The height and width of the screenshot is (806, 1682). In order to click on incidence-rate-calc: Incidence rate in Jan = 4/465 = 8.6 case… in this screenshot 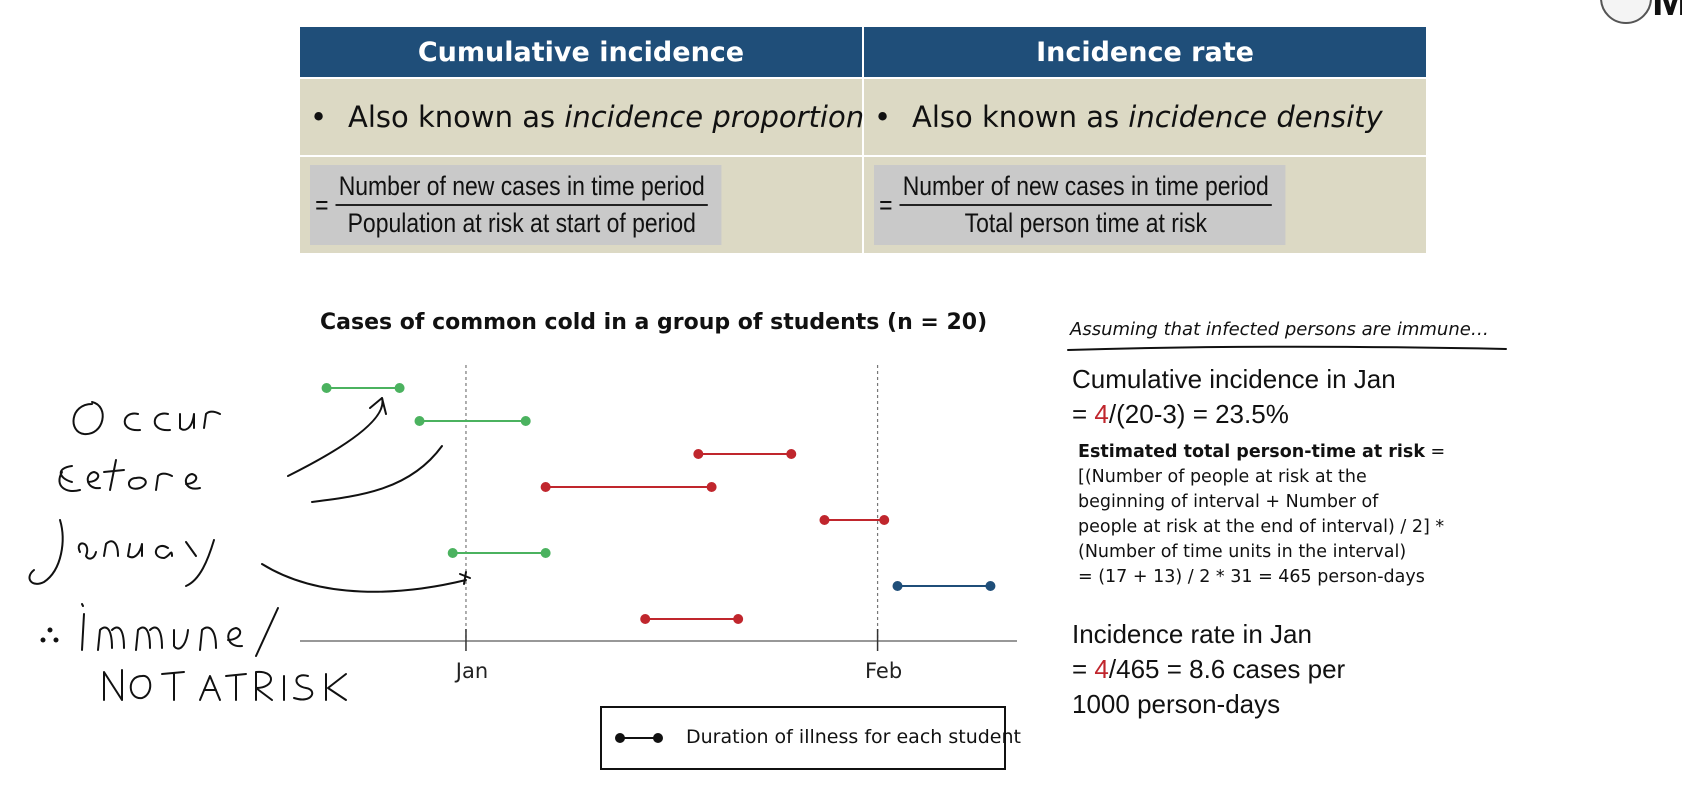, I will do `click(1208, 669)`.